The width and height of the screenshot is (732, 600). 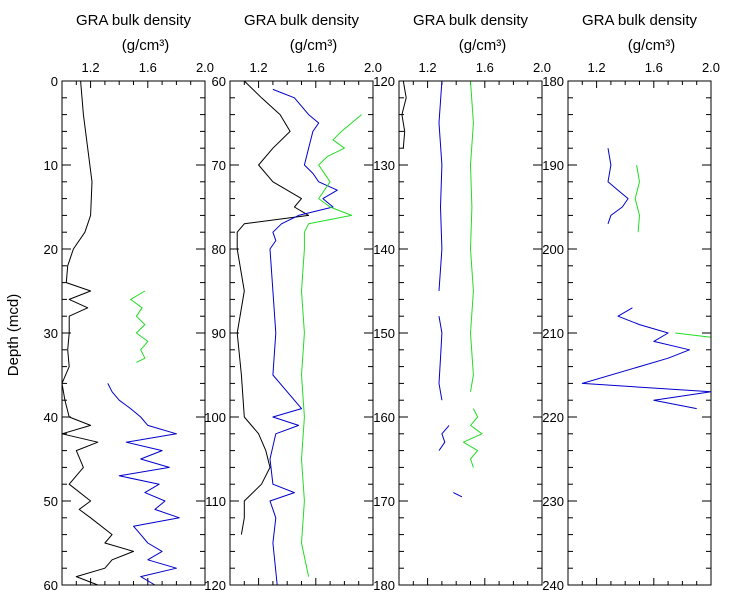 What do you see at coordinates (384, 417) in the screenshot?
I see `y-tick-label: 160` at bounding box center [384, 417].